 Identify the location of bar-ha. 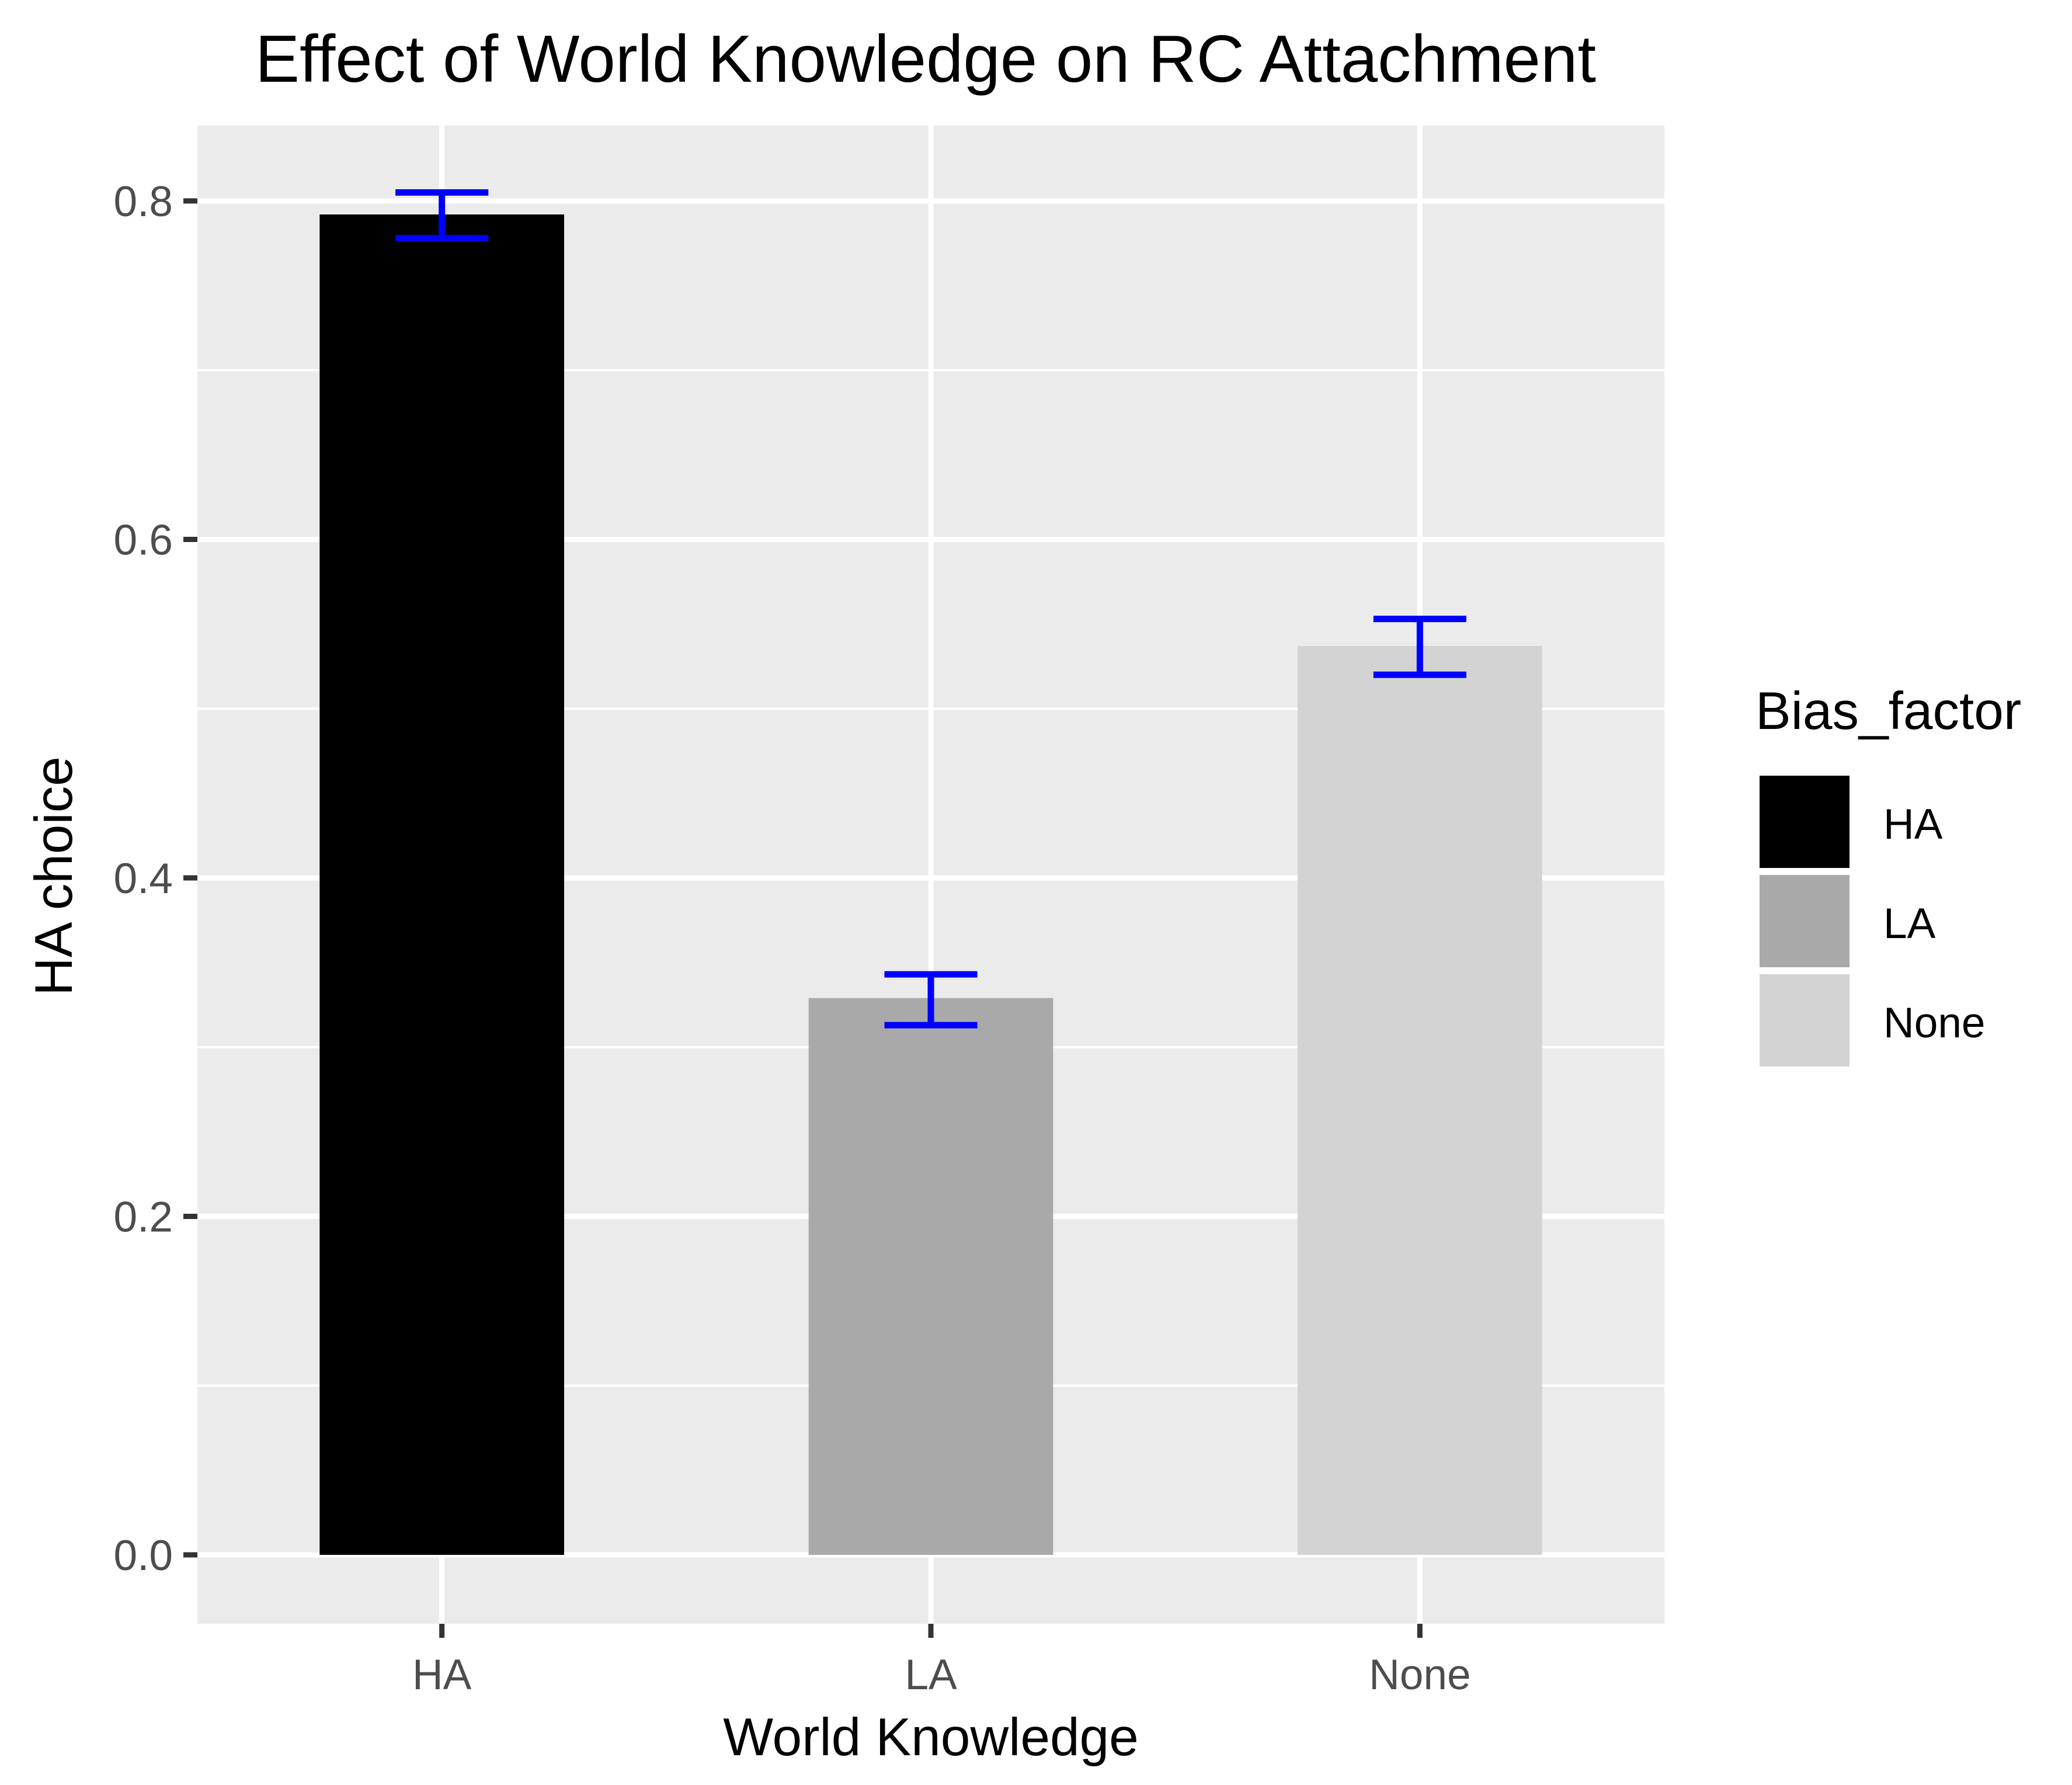
(441, 884).